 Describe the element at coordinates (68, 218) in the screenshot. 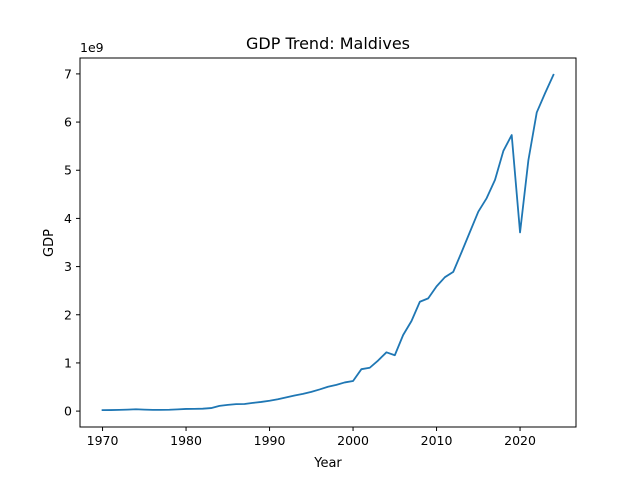

I see `y-tick-label: 4` at that location.